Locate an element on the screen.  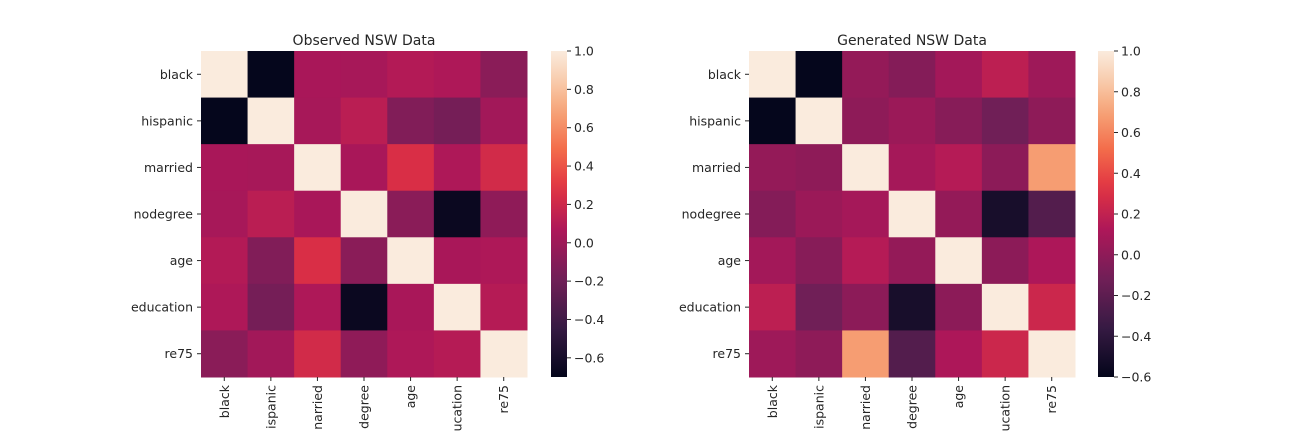
x-tick-label: degree is located at coordinates (364, 407).